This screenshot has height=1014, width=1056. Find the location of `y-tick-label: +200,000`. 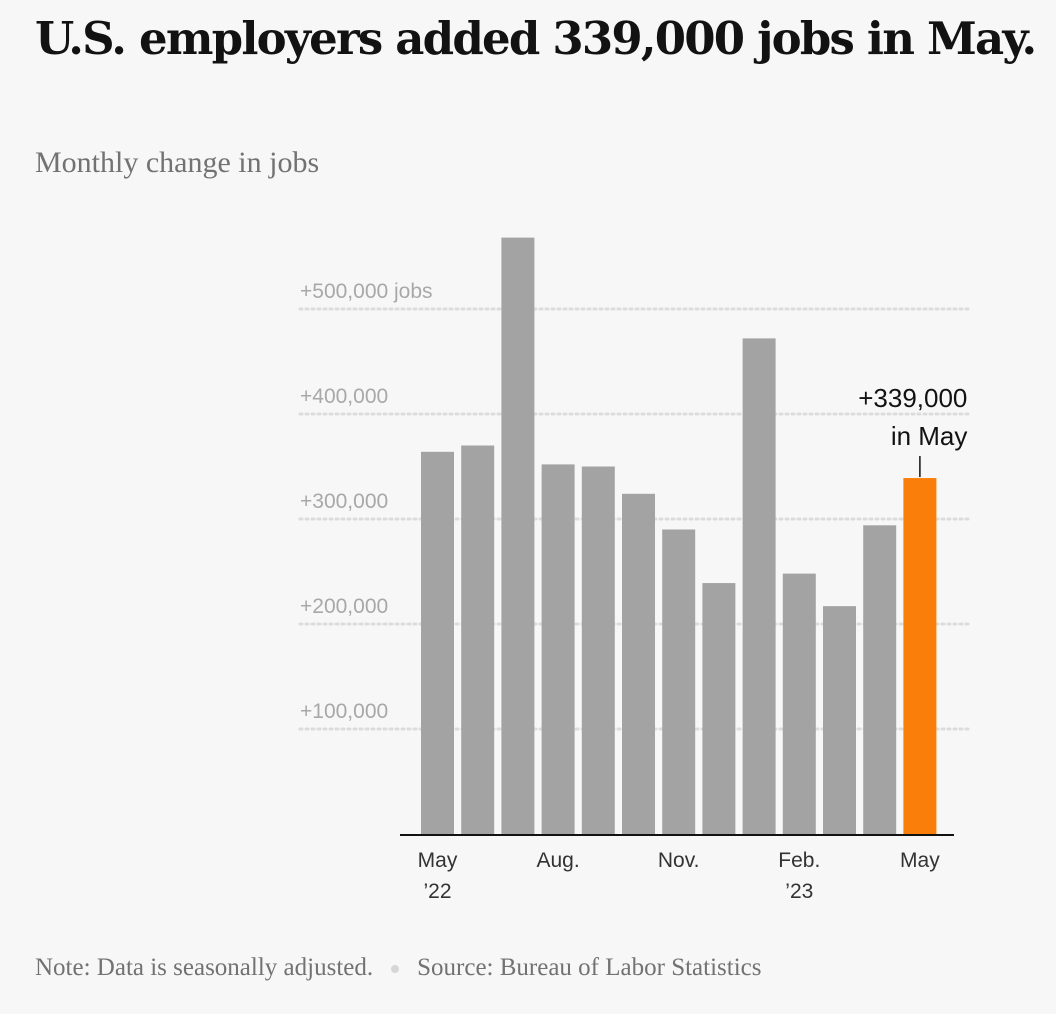

y-tick-label: +200,000 is located at coordinates (344, 606).